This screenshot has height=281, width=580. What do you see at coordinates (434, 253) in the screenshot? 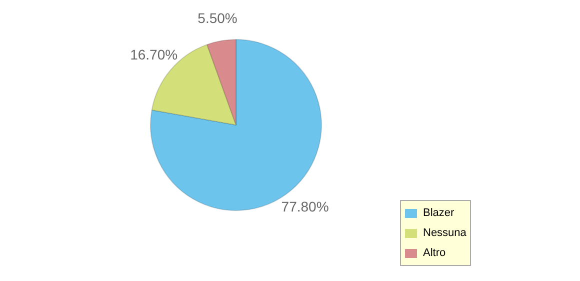
I see `legend-label: Altro` at bounding box center [434, 253].